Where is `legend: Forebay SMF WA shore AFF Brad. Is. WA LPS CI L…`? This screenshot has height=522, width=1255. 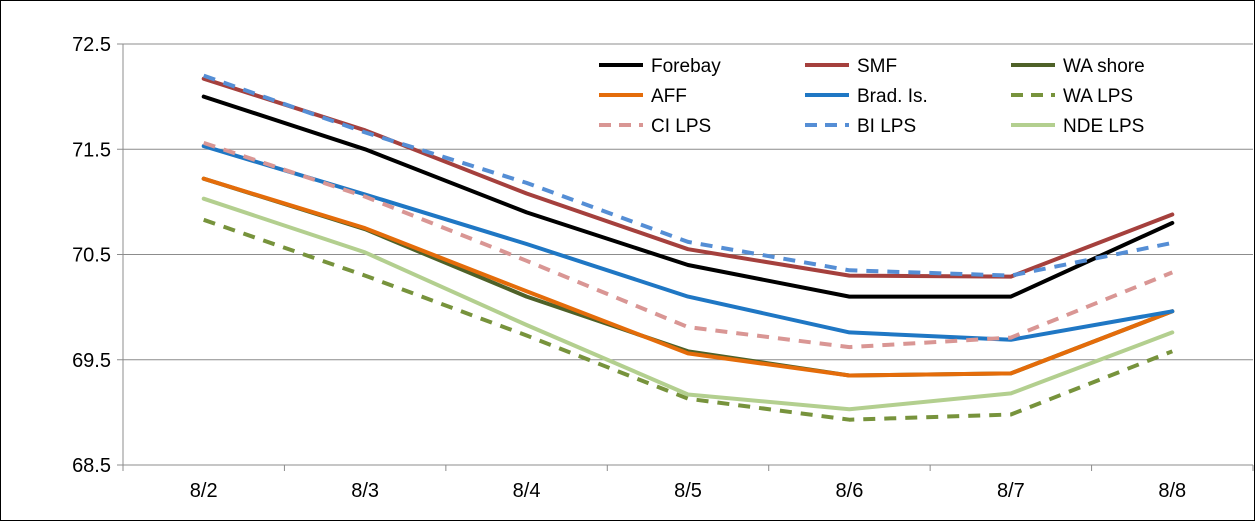
legend: Forebay SMF WA shore AFF Brad. Is. WA LPS CI L… is located at coordinates (872, 96).